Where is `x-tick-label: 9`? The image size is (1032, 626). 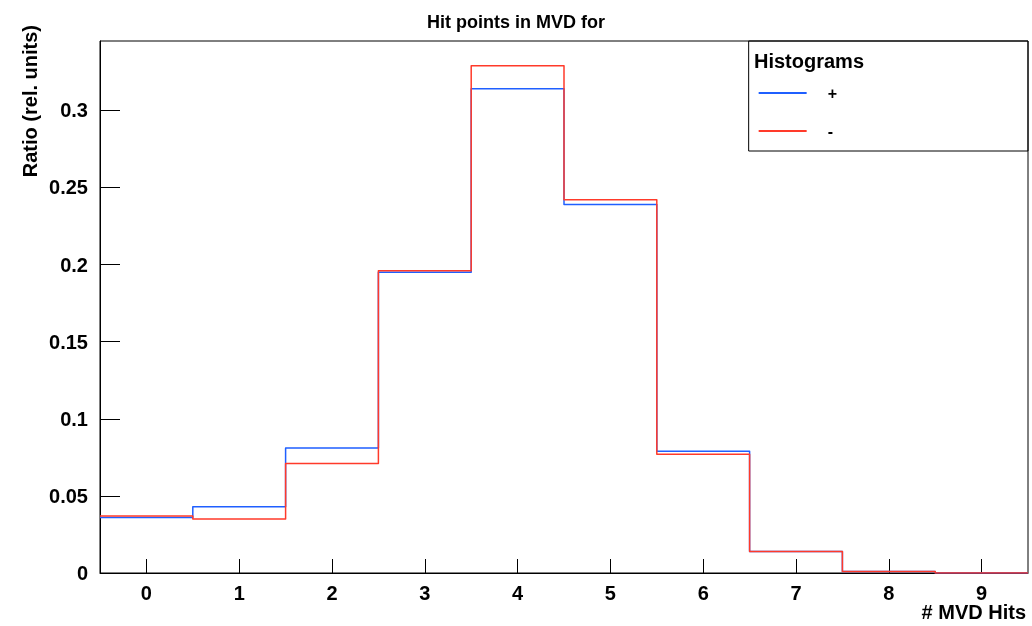 x-tick-label: 9 is located at coordinates (982, 593).